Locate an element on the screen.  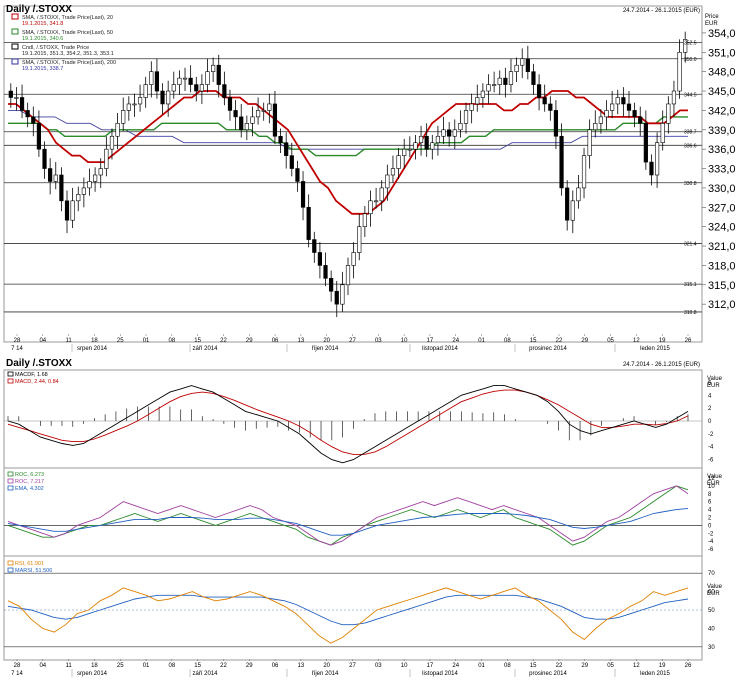
x-day-label: 20 is located at coordinates (326, 341).